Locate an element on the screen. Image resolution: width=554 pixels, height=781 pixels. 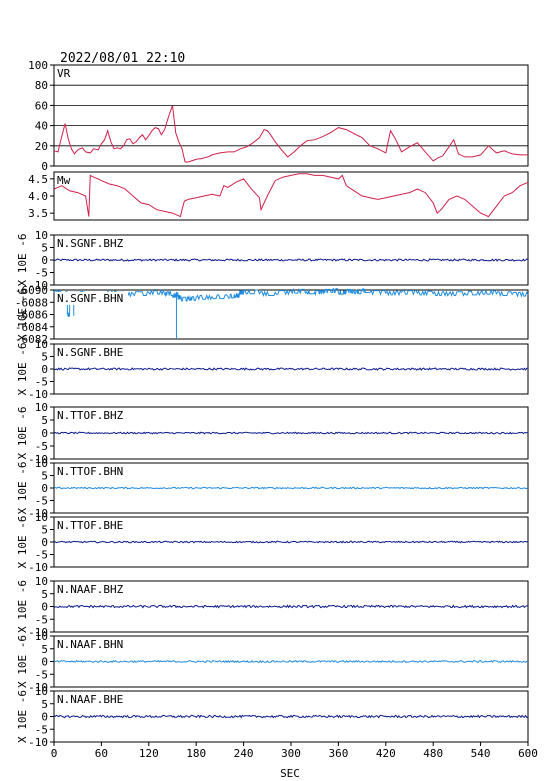
x-tick-label: 420 is located at coordinates (386, 753).